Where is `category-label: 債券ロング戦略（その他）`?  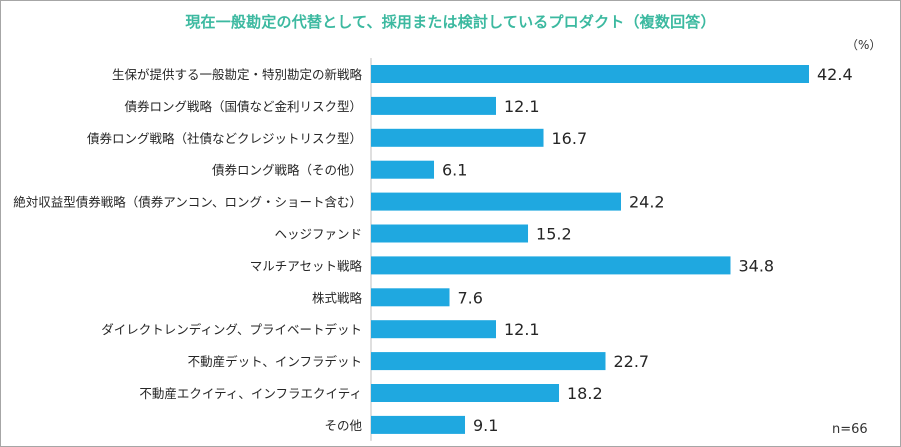 category-label: 債券ロング戦略（その他） is located at coordinates (287, 170).